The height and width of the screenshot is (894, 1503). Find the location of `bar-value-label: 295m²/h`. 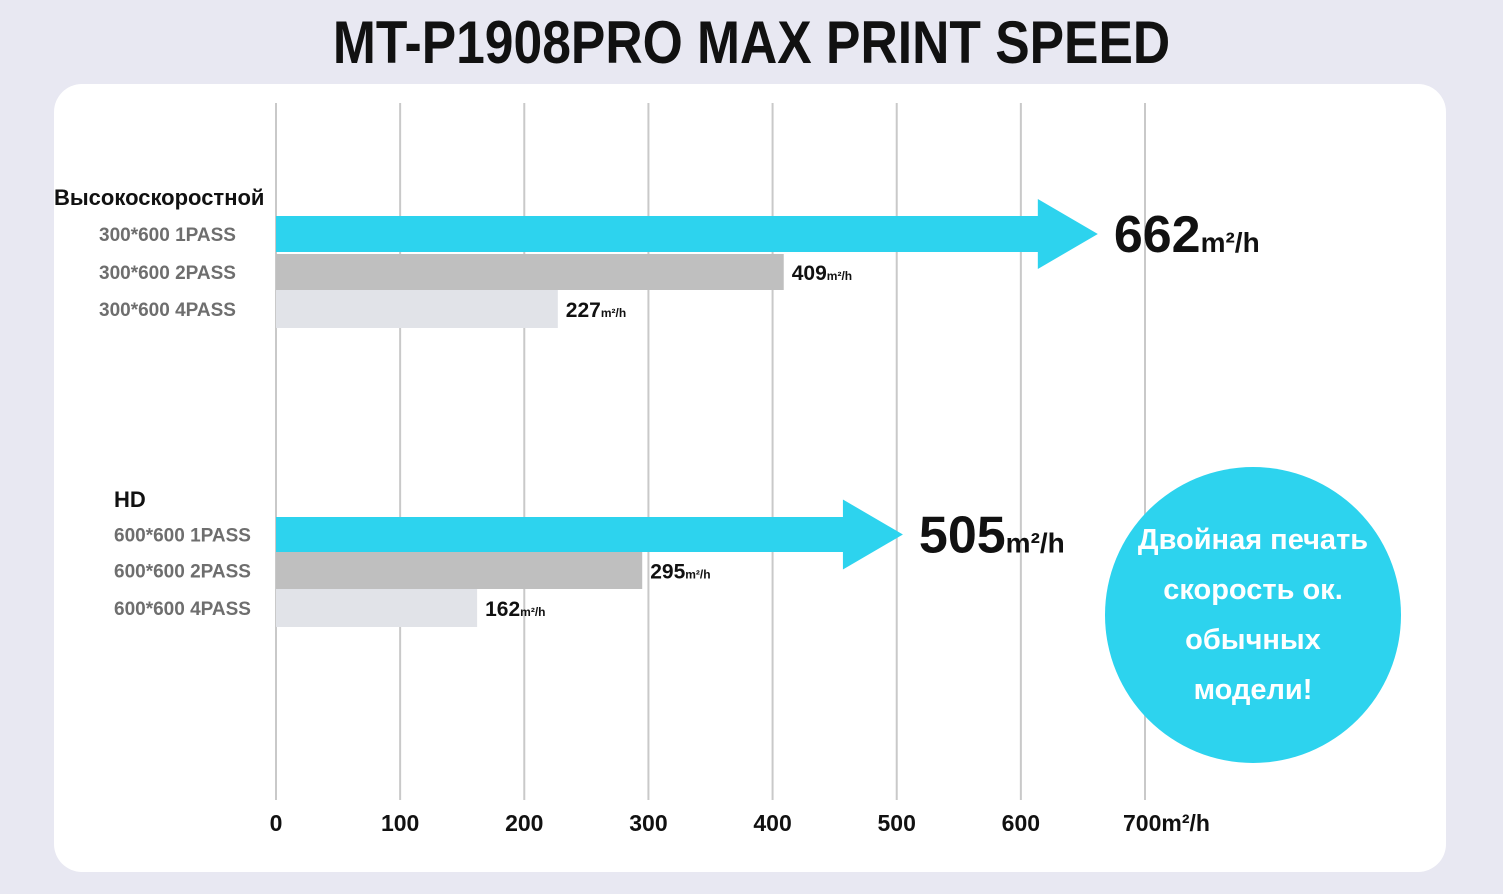

bar-value-label: 295m²/h is located at coordinates (680, 572).